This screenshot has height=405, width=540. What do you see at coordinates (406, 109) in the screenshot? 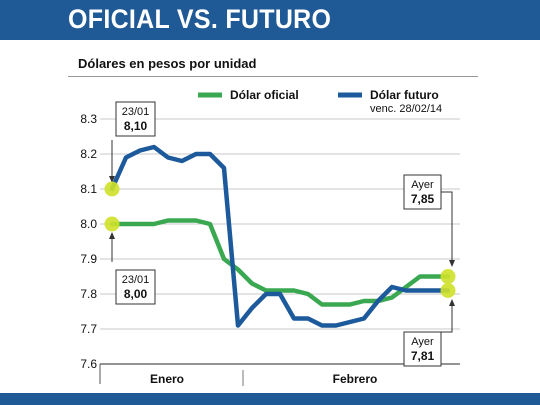
I see `legend-futuro-note: venc. 28/02/14` at bounding box center [406, 109].